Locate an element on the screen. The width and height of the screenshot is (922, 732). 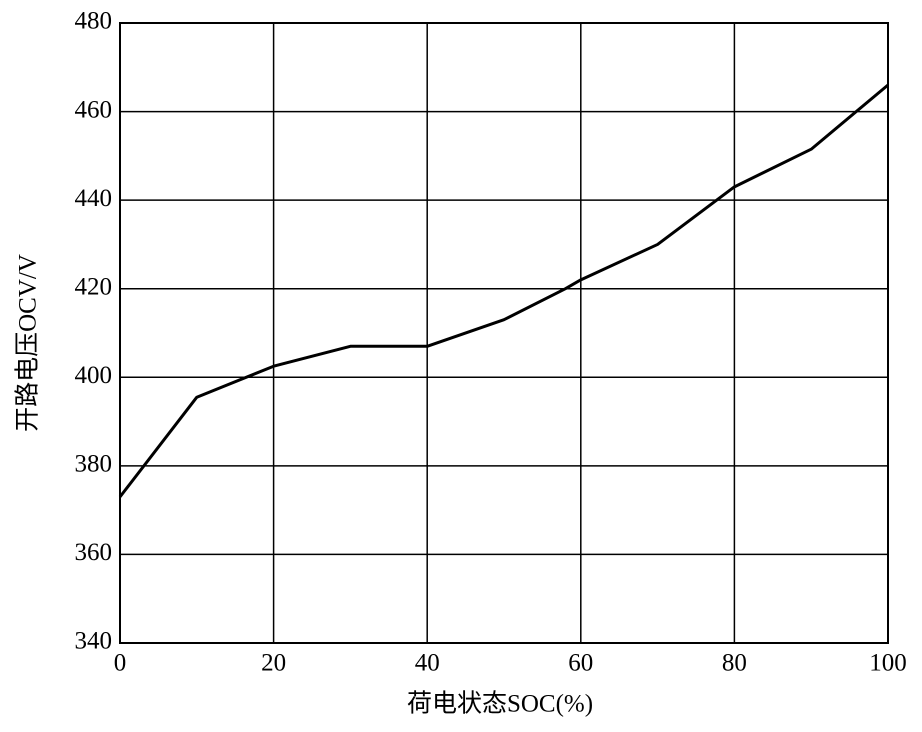
y-tick-label: 420 is located at coordinates (94, 286).